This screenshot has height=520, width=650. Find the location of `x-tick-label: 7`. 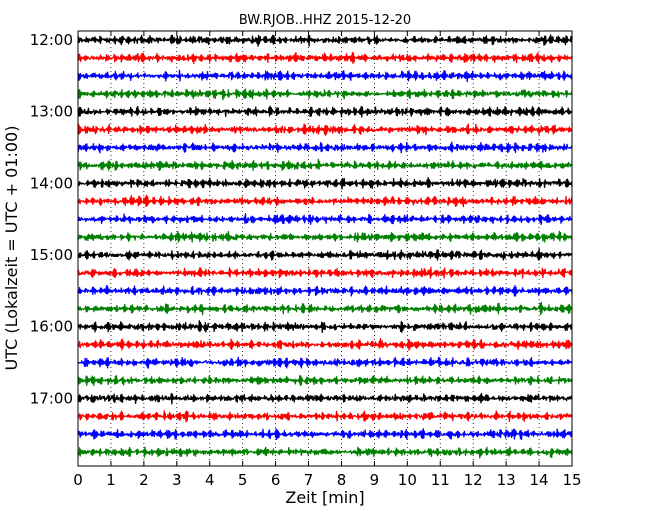

x-tick-label: 7 is located at coordinates (309, 480).